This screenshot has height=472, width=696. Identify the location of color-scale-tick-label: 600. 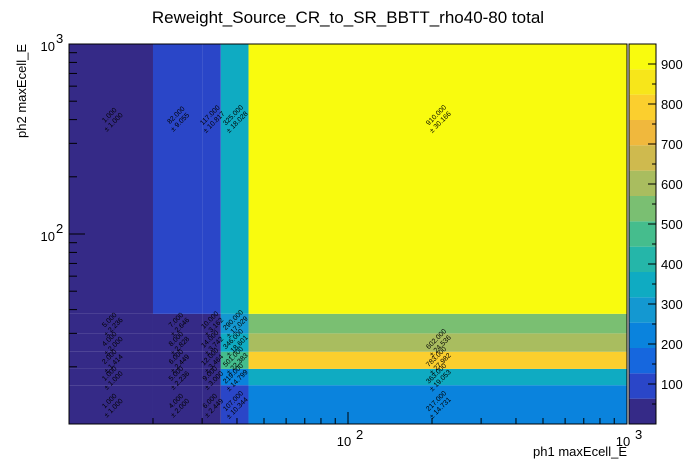
(672, 184).